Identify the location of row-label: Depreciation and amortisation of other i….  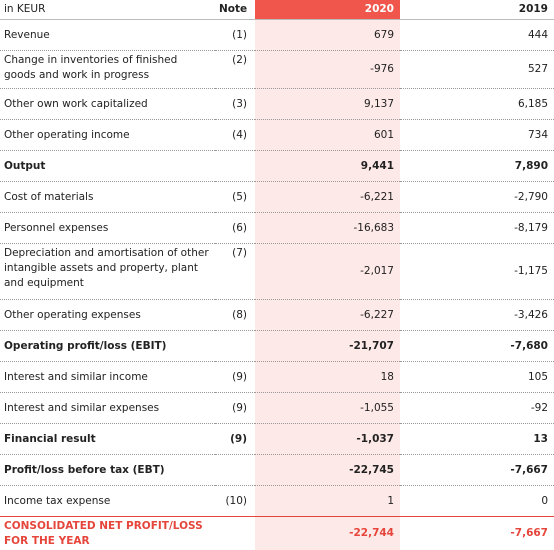
(107, 271).